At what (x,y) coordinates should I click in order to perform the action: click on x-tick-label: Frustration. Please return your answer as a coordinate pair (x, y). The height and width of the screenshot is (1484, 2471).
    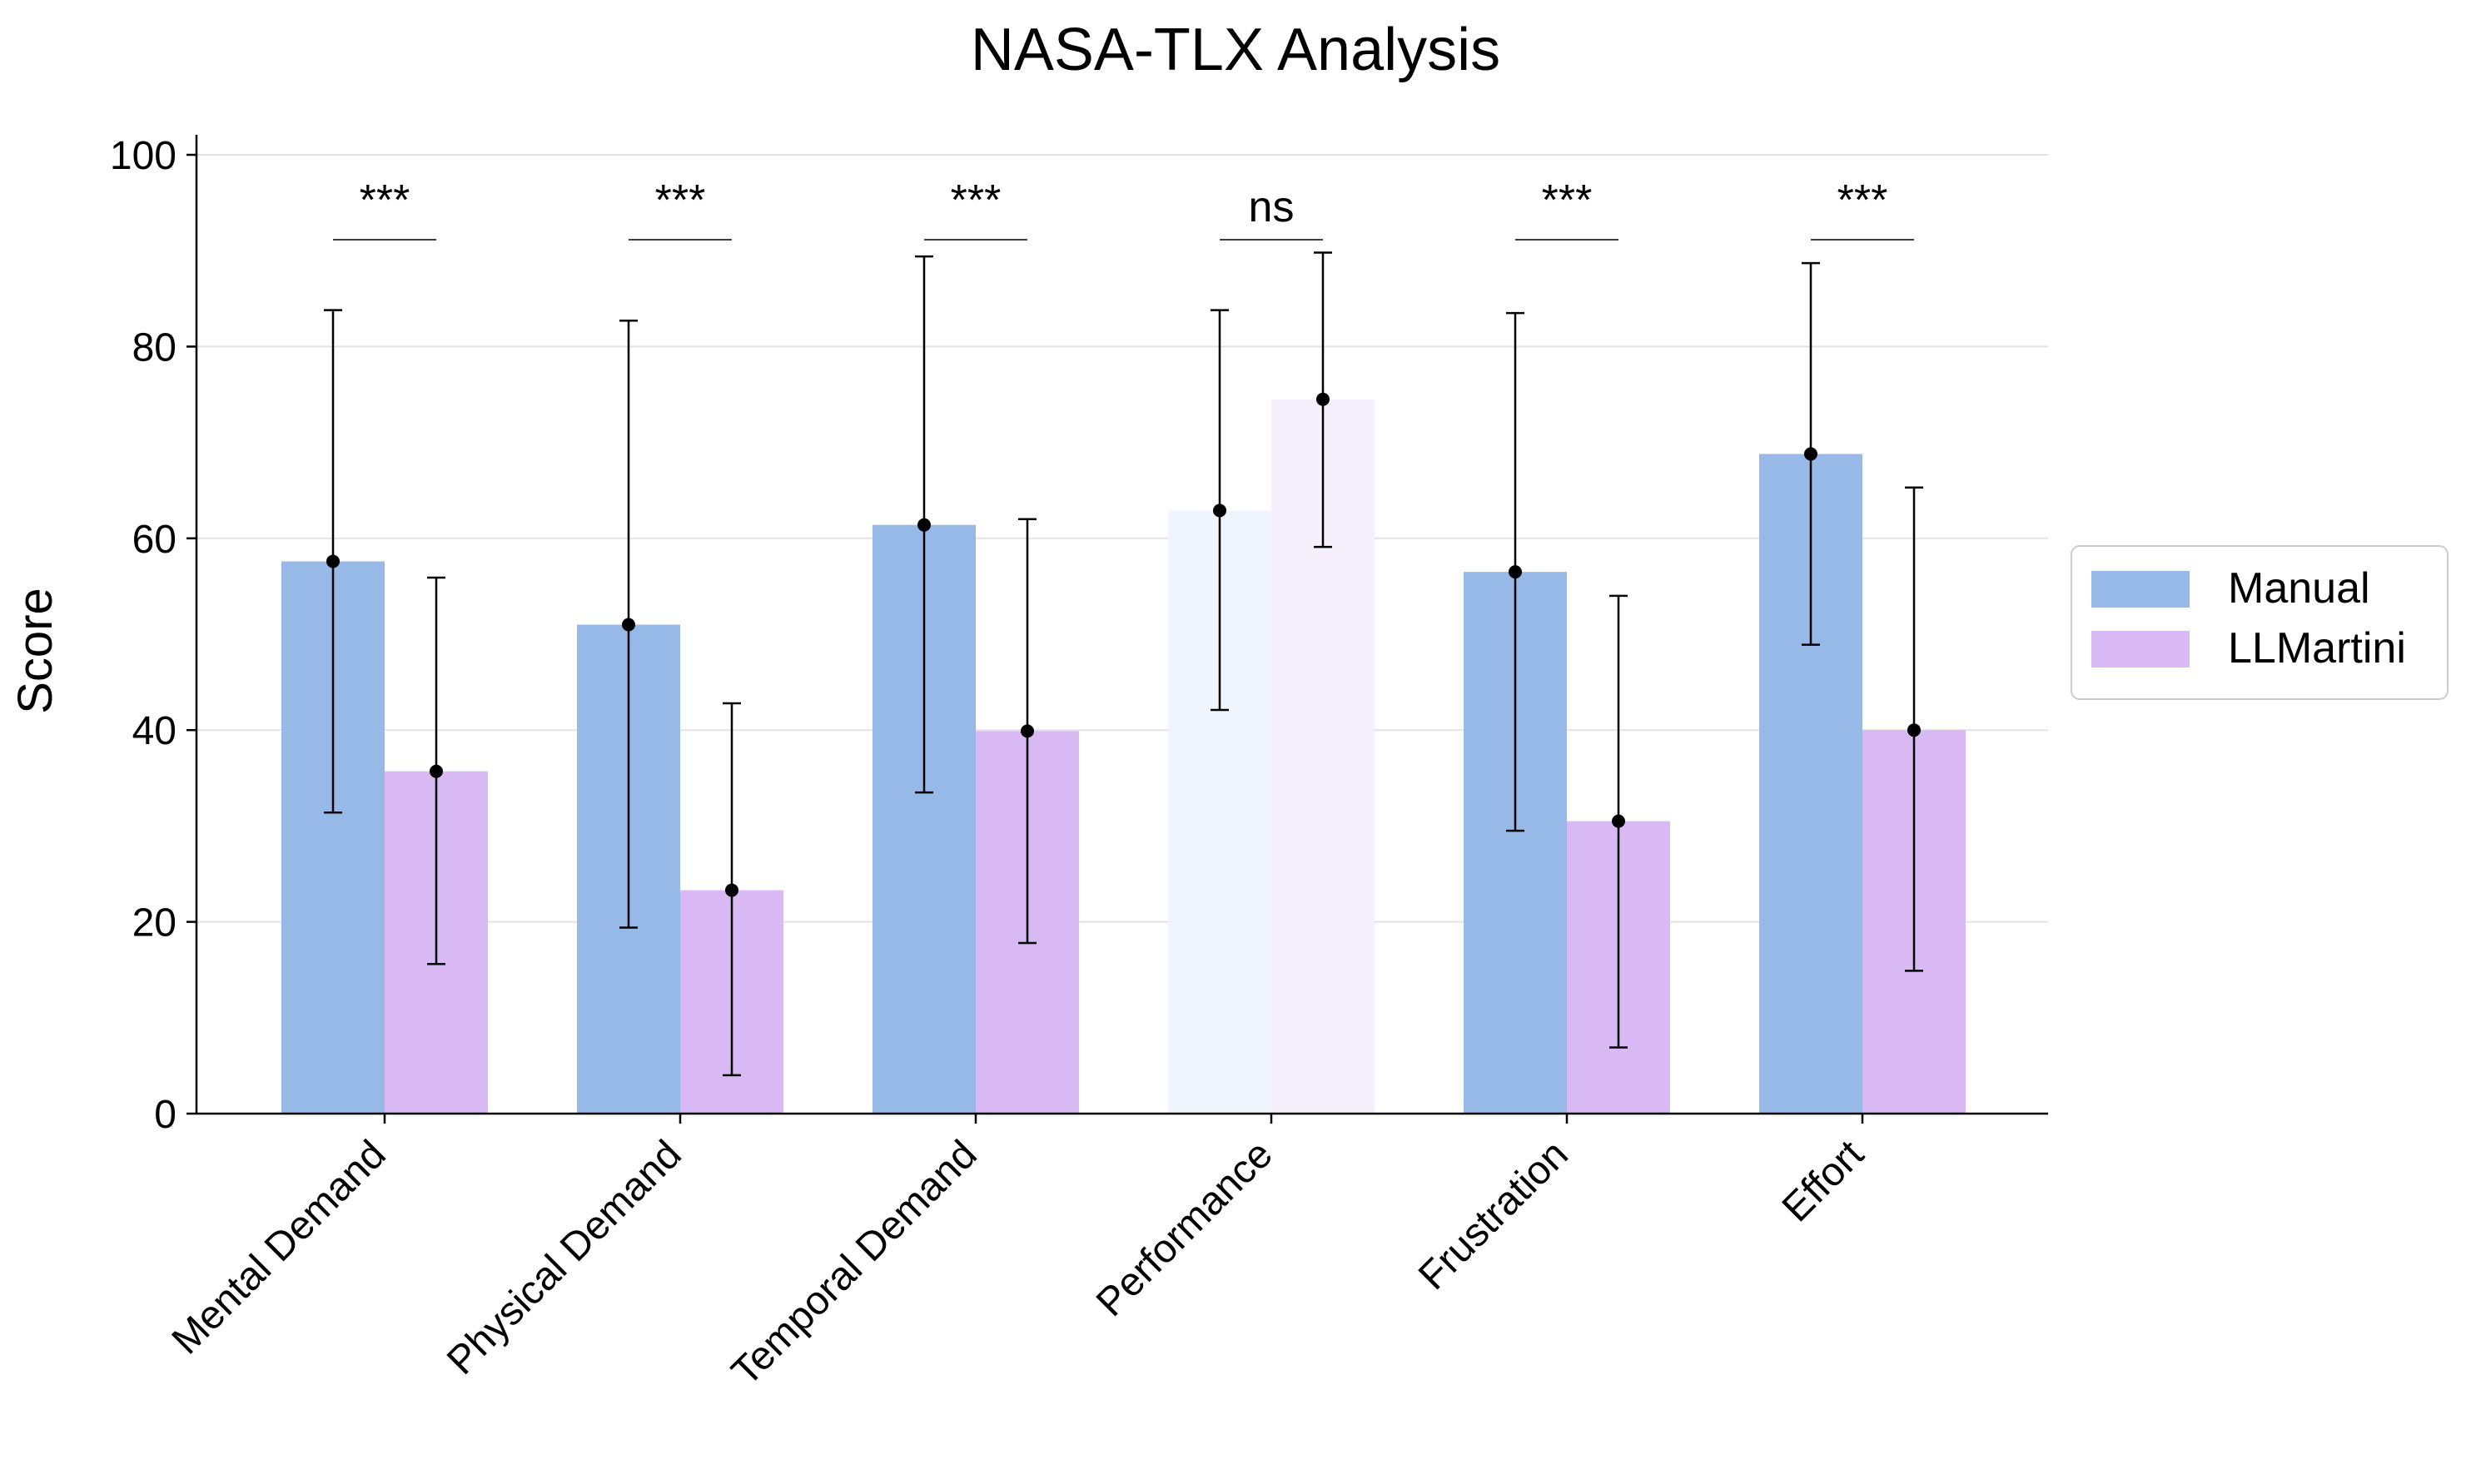
    Looking at the image, I should click on (1493, 1215).